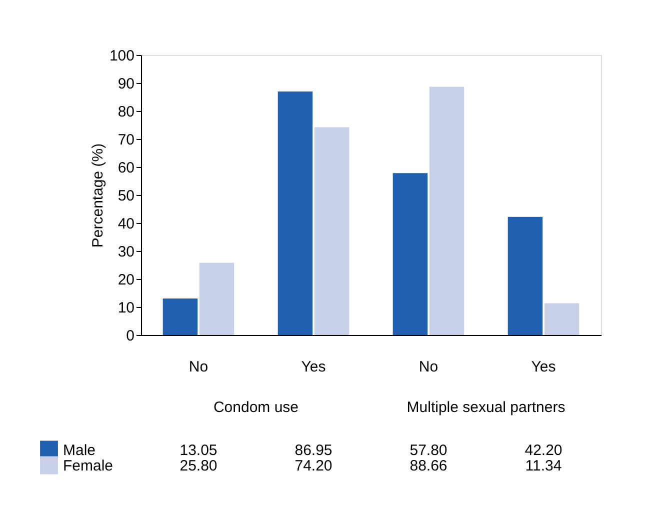 The height and width of the screenshot is (531, 672). Describe the element at coordinates (79, 450) in the screenshot. I see `legend-label: Male` at that location.